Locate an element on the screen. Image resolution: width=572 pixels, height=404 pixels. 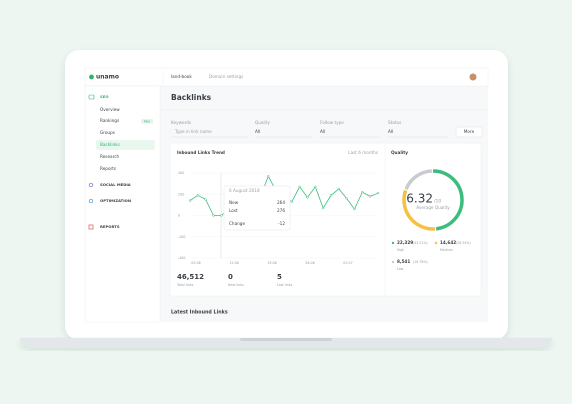
more-button is located at coordinates (469, 132).